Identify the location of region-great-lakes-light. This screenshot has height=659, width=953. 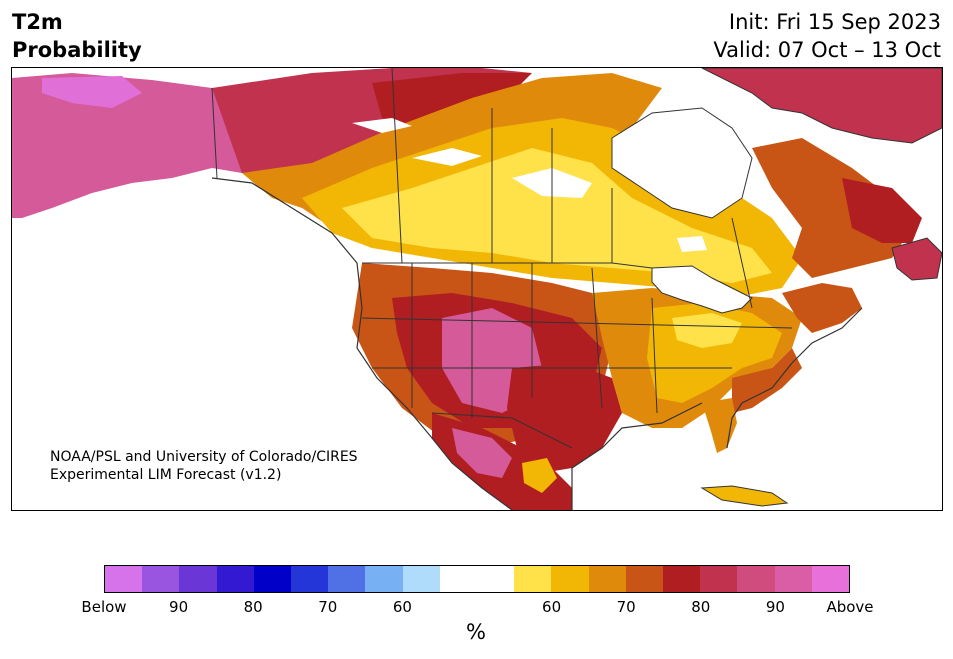
(707, 330).